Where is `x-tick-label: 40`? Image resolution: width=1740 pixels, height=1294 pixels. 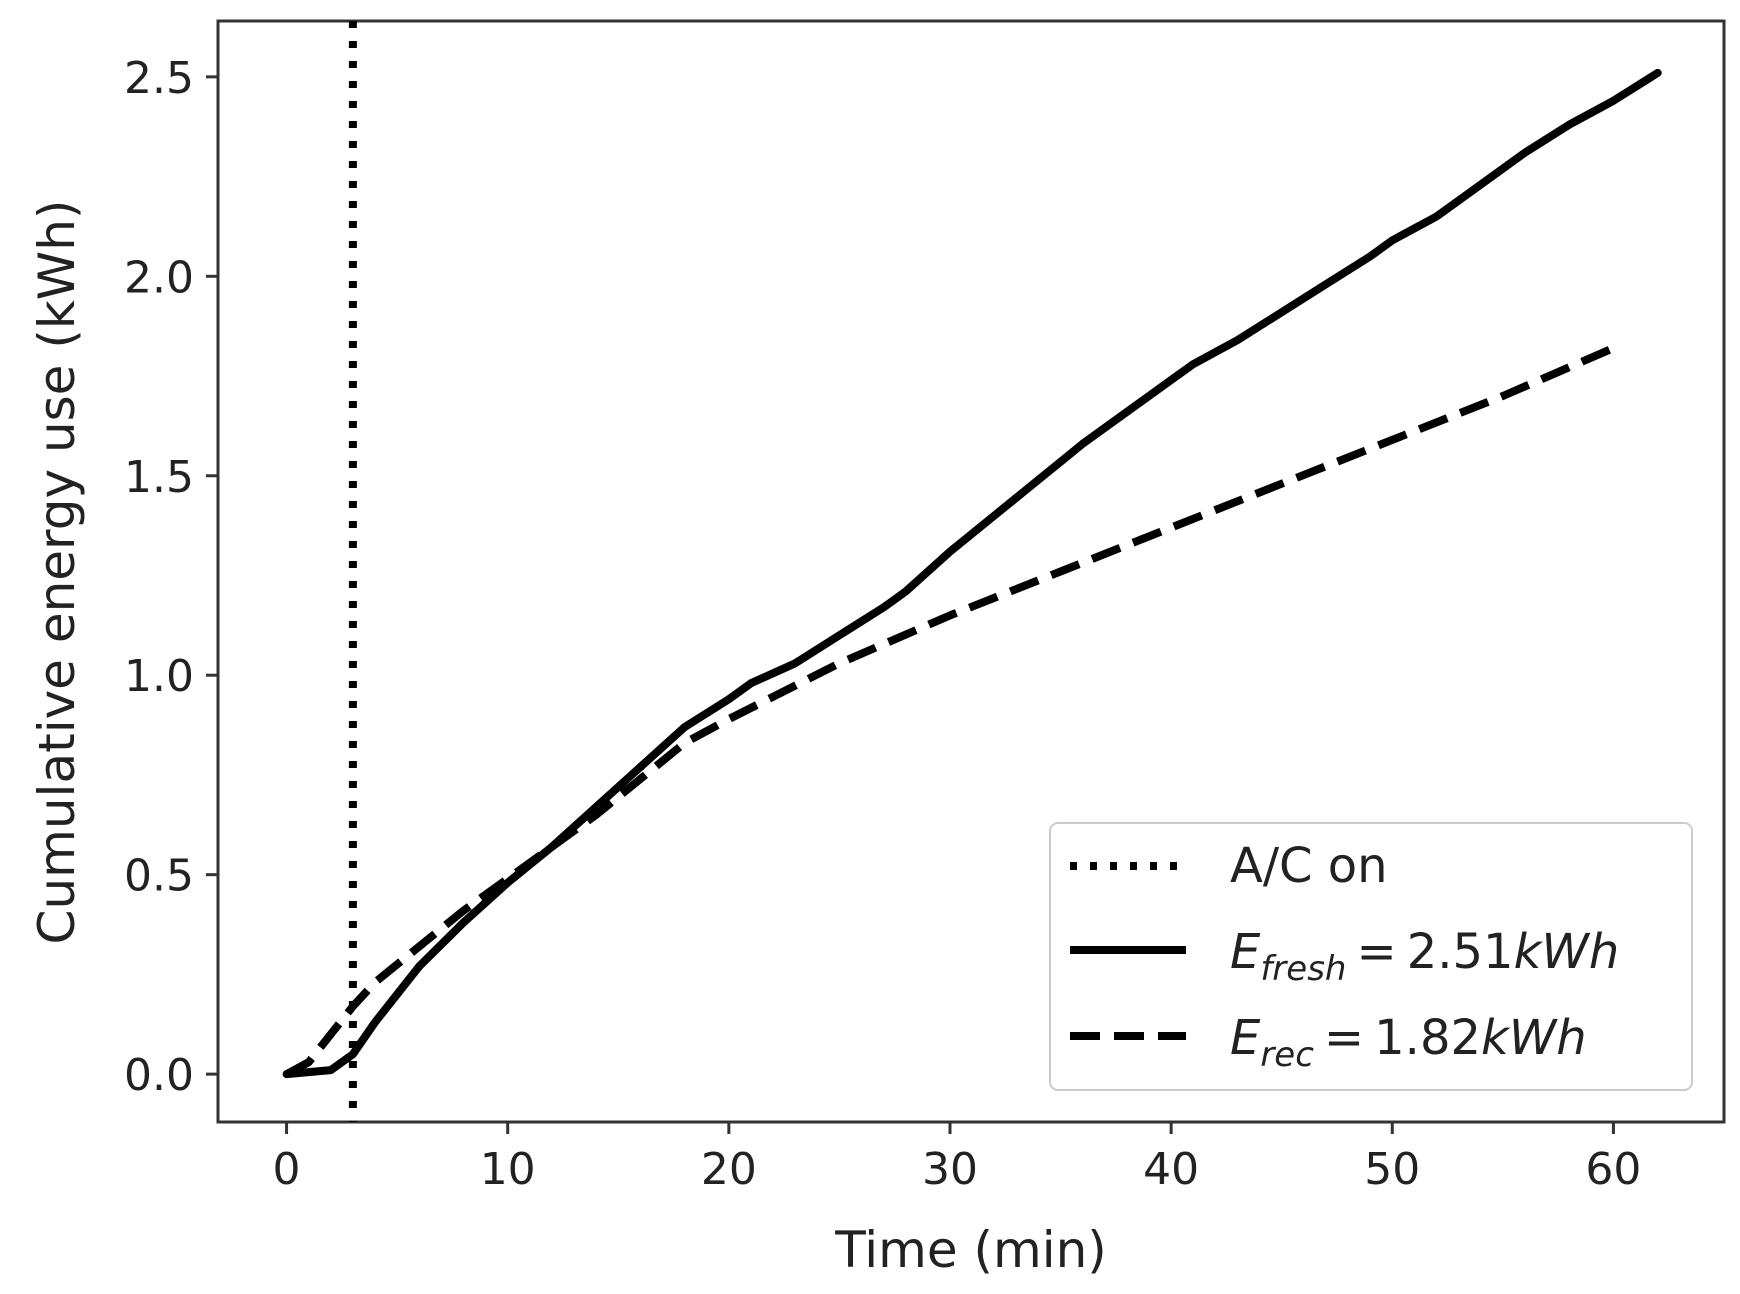
x-tick-label: 40 is located at coordinates (1171, 1169).